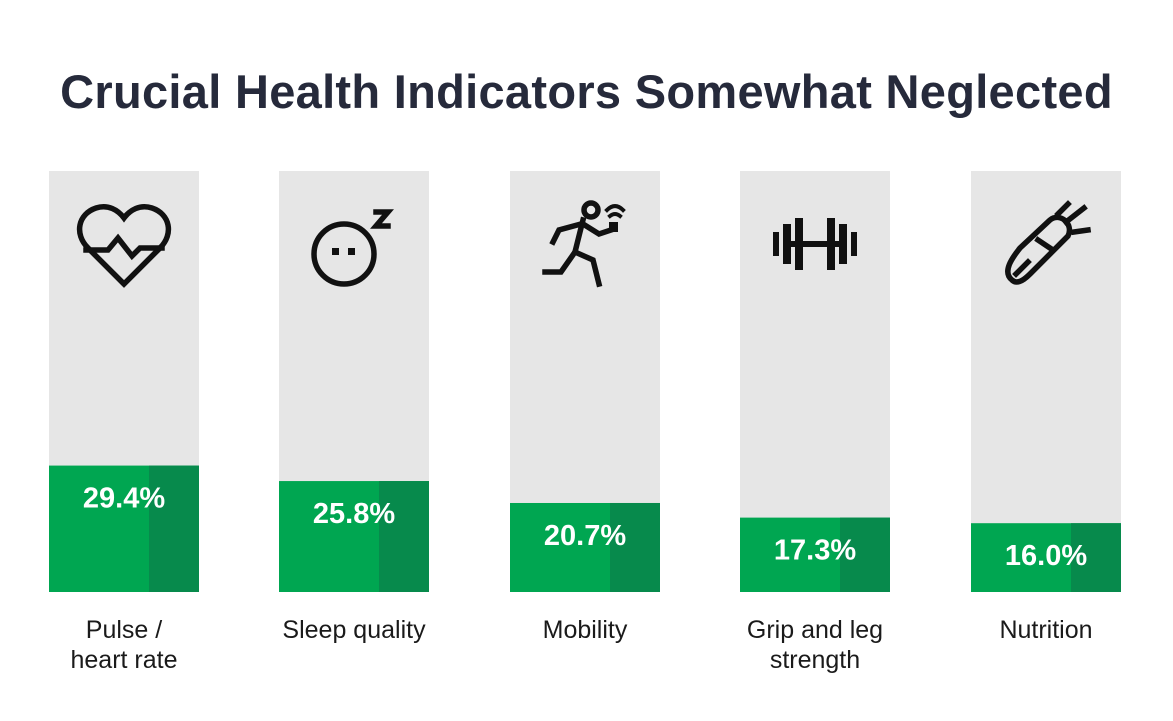 Image resolution: width=1173 pixels, height=721 pixels. I want to click on category-label: Nutrition, so click(1045, 630).